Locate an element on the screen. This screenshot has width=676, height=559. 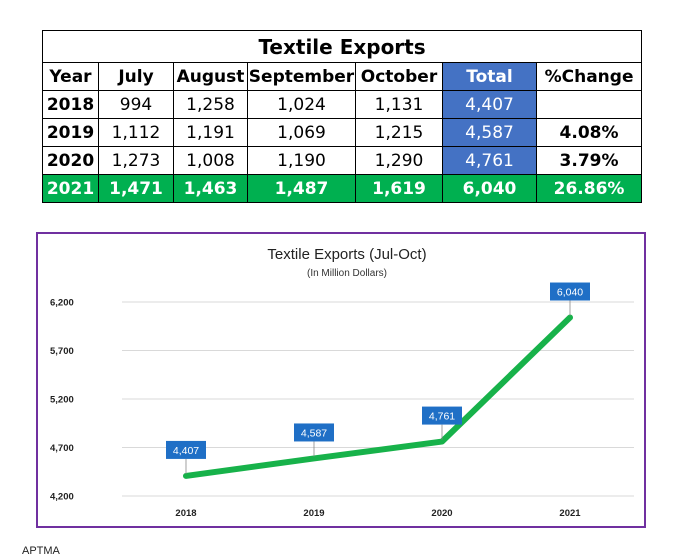
table-row: 2020 1,273 1,008 1,190 1,290 4,761 3.79% is located at coordinates (342, 160).